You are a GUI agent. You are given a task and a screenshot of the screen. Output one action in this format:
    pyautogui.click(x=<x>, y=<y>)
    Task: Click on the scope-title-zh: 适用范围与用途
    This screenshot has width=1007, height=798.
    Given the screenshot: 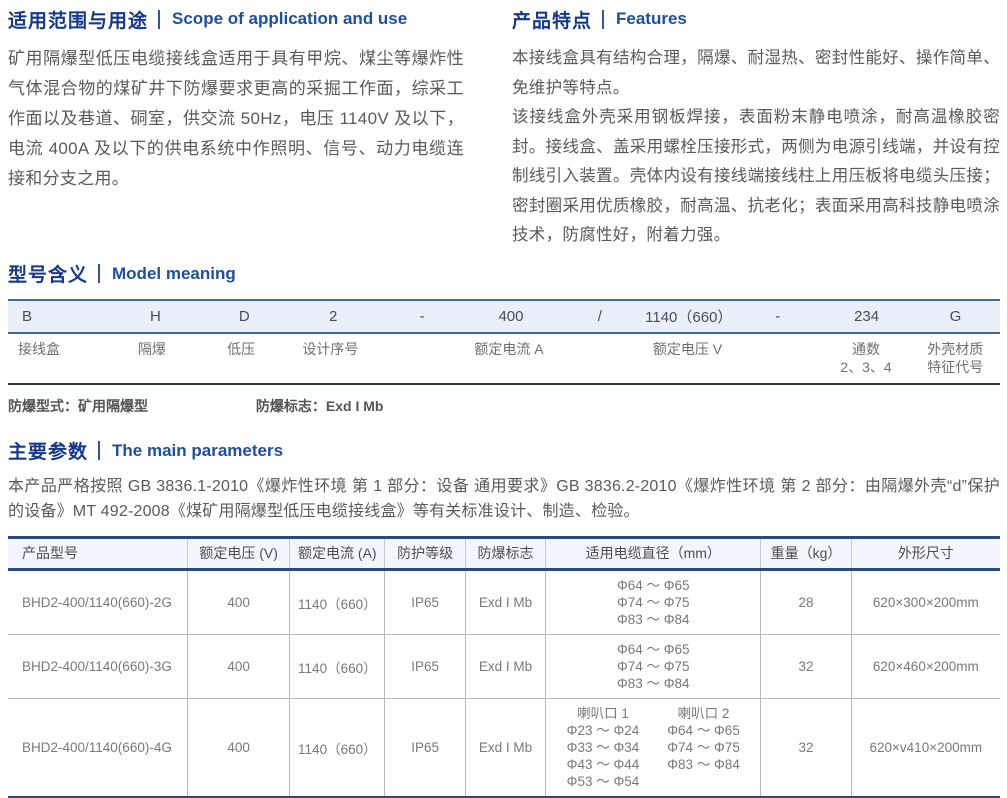 What is the action you would take?
    pyautogui.click(x=78, y=19)
    